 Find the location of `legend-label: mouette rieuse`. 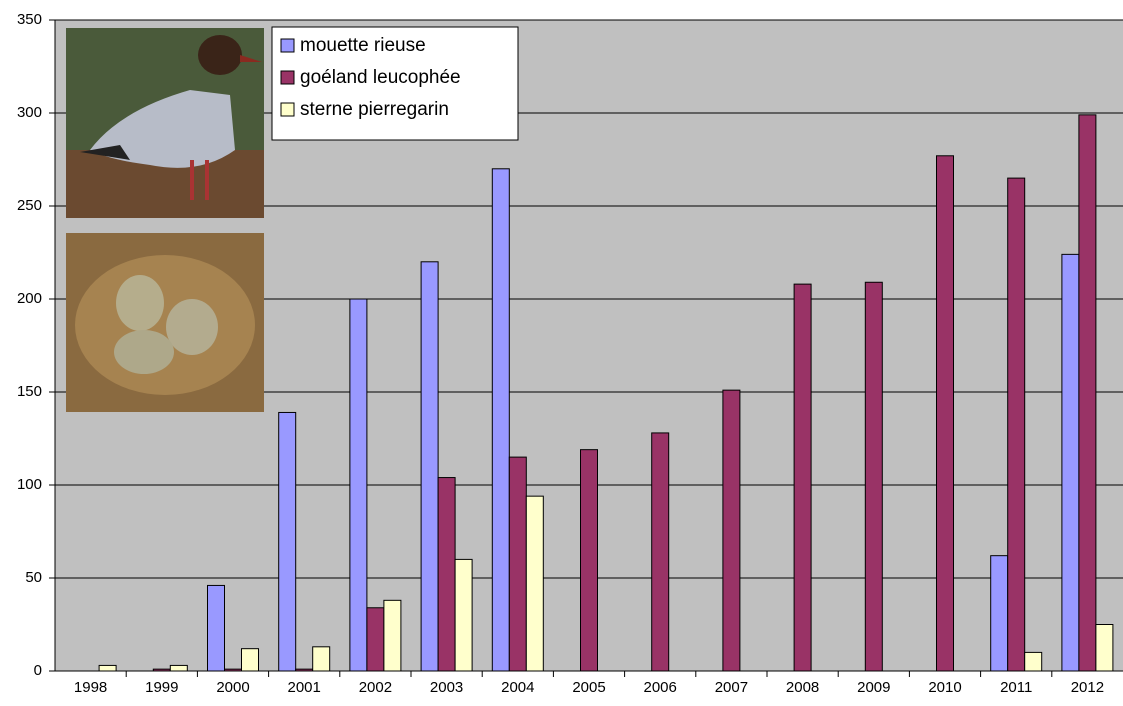

legend-label: mouette rieuse is located at coordinates (363, 45).